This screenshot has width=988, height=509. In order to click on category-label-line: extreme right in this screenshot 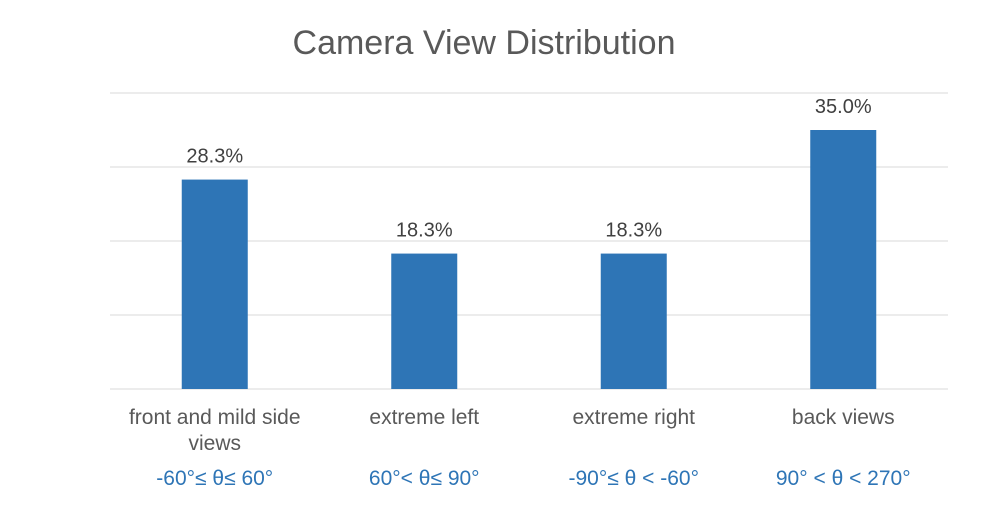, I will do `click(633, 417)`.